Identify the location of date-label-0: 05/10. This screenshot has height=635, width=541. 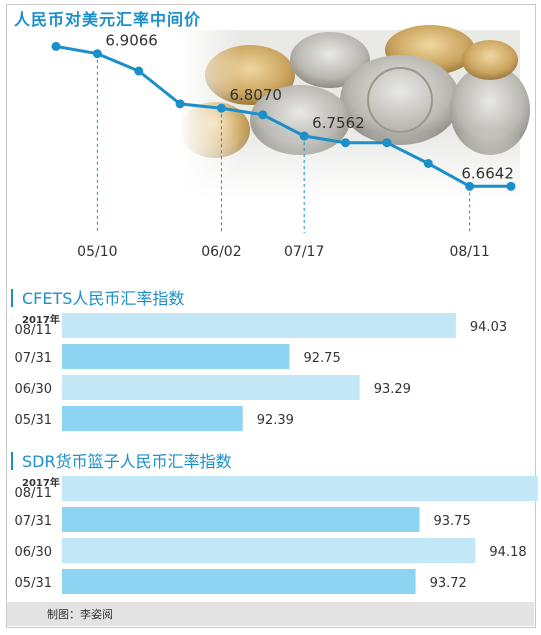
(97, 252).